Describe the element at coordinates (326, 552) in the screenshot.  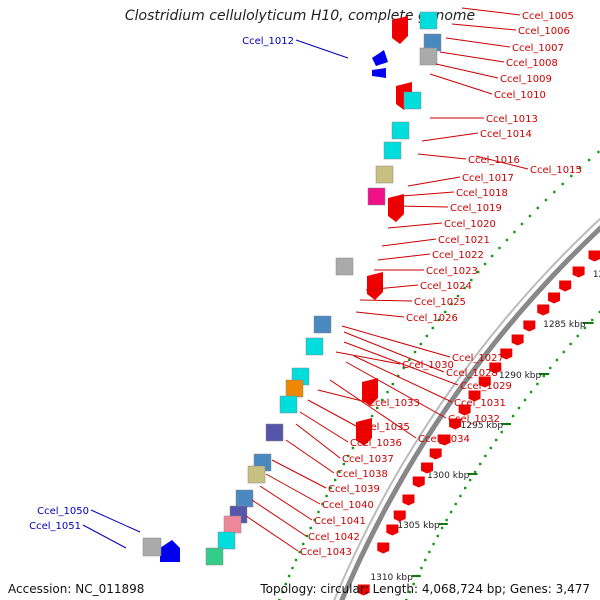
I see `gene-label: Ccel_1043` at that location.